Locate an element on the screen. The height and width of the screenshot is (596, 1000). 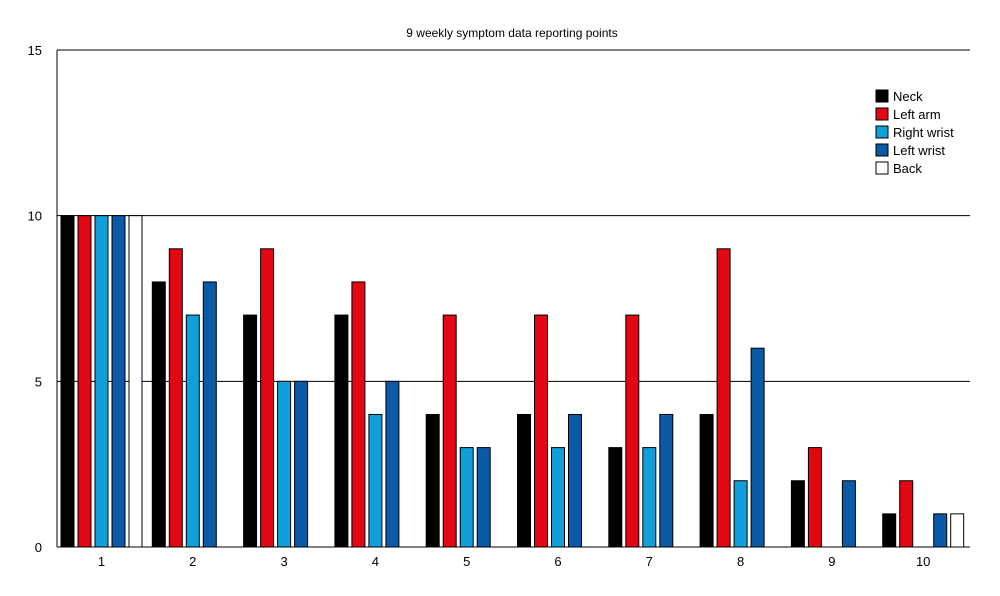
legend-label: Neck is located at coordinates (908, 96).